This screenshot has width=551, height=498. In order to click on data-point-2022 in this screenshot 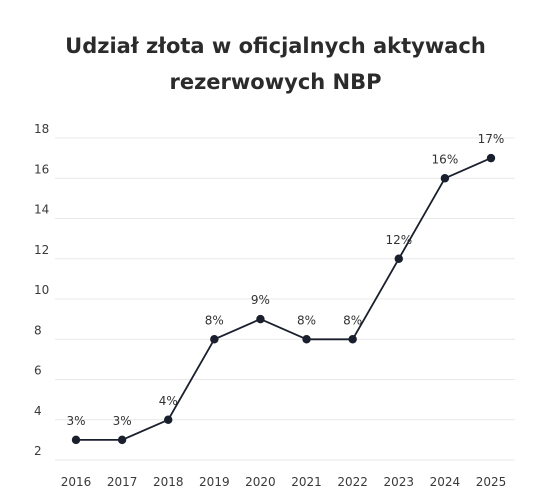, I will do `click(352, 339)`.